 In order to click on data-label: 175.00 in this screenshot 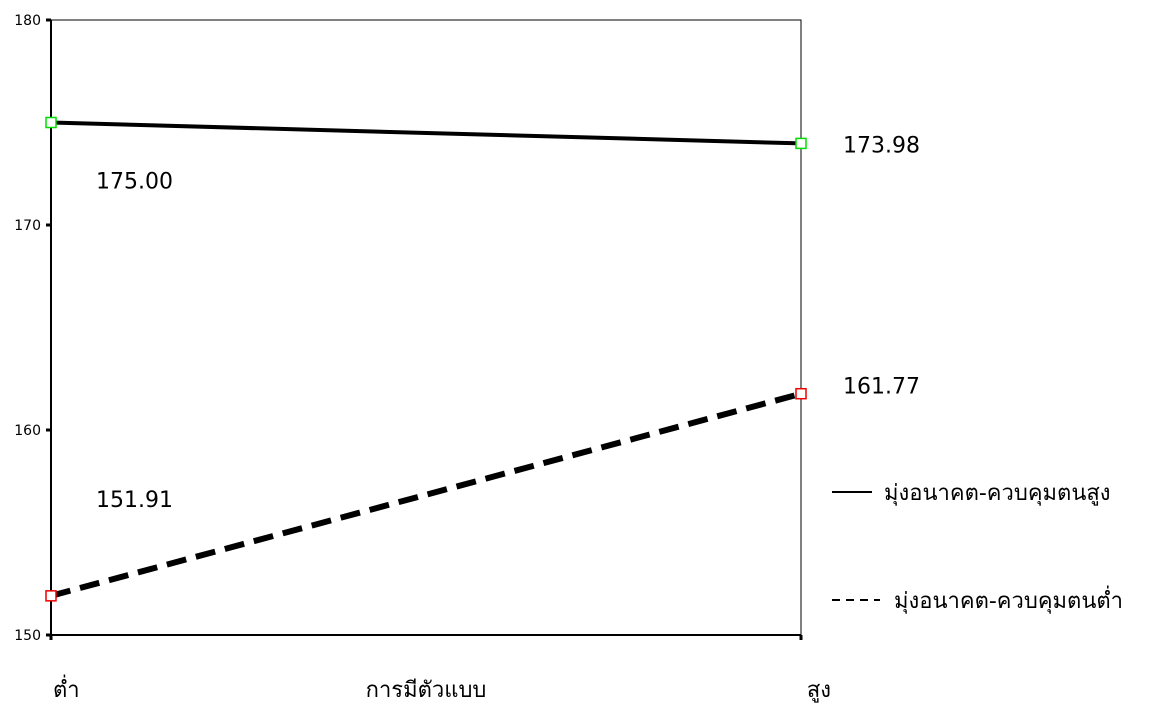, I will do `click(134, 182)`.